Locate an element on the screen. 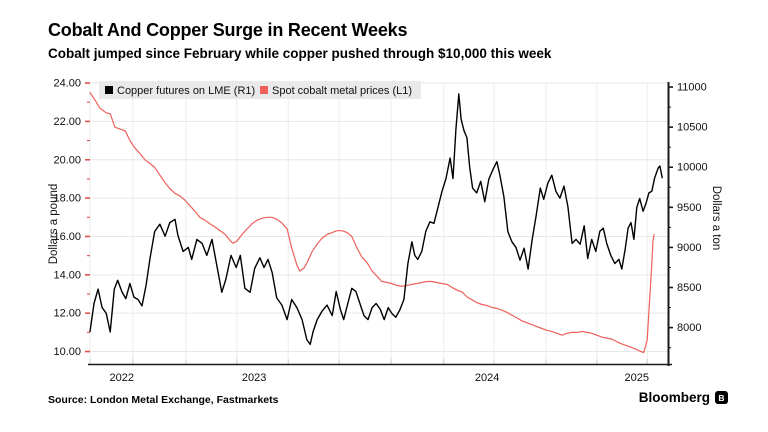 Image resolution: width=768 pixels, height=432 pixels. left-axis-tick-label: 18.00 is located at coordinates (67, 199).